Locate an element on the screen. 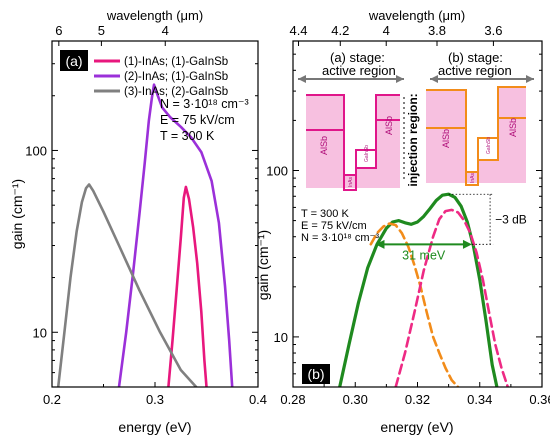 This screenshot has height=438, width=550. b-top-tick-label: 4 is located at coordinates (386, 30).